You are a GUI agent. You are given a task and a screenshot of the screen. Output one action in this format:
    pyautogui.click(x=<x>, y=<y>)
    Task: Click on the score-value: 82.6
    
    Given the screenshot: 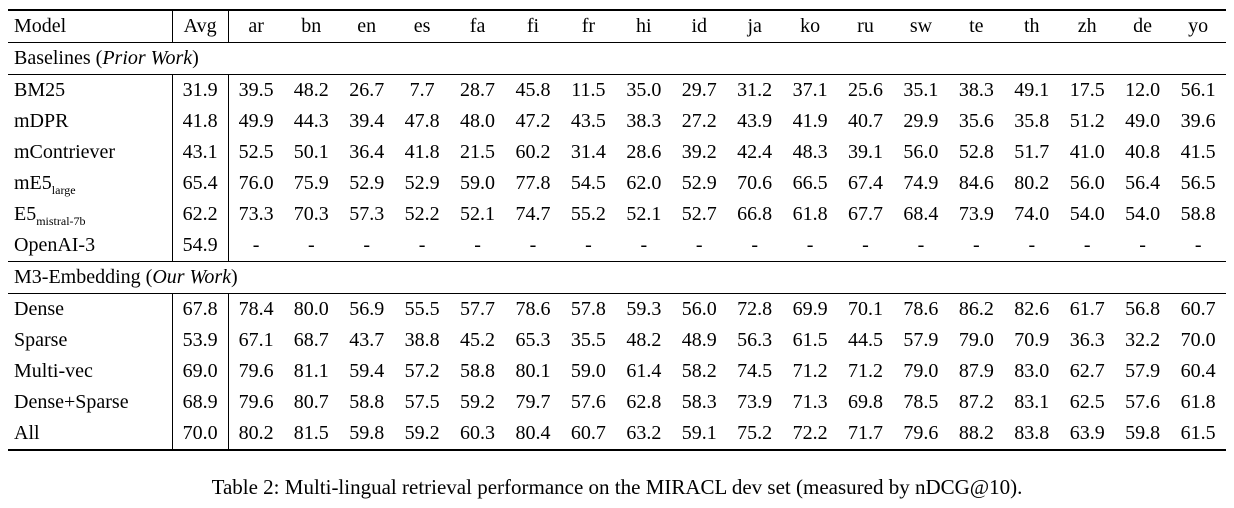 What is the action you would take?
    pyautogui.click(x=1032, y=309)
    